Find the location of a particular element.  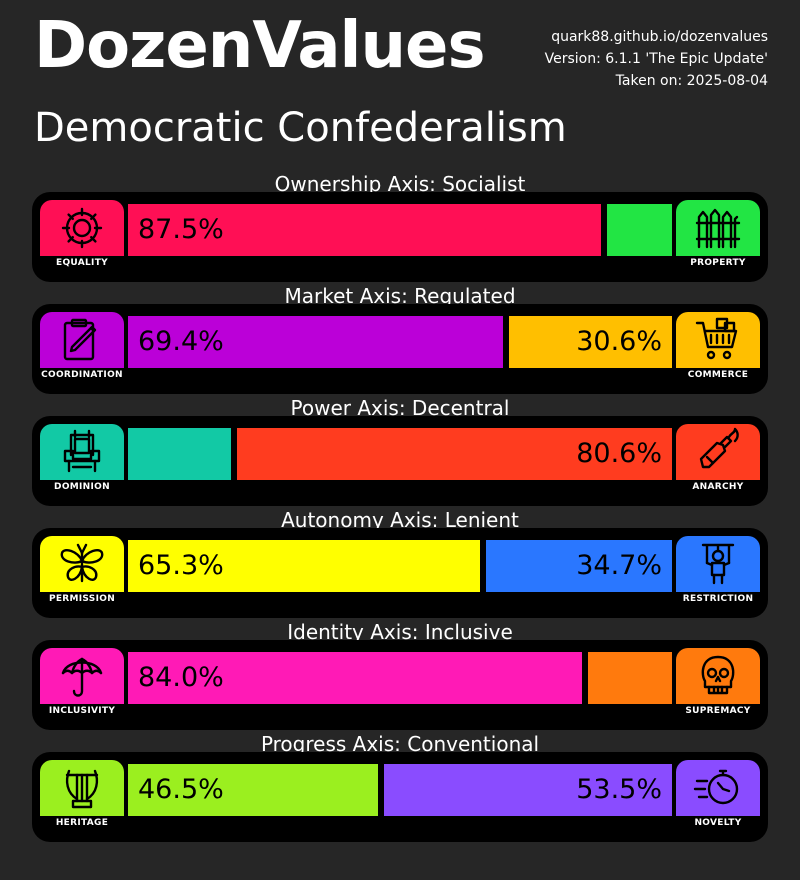

right-bar-segment: 53.5% is located at coordinates (528, 790).